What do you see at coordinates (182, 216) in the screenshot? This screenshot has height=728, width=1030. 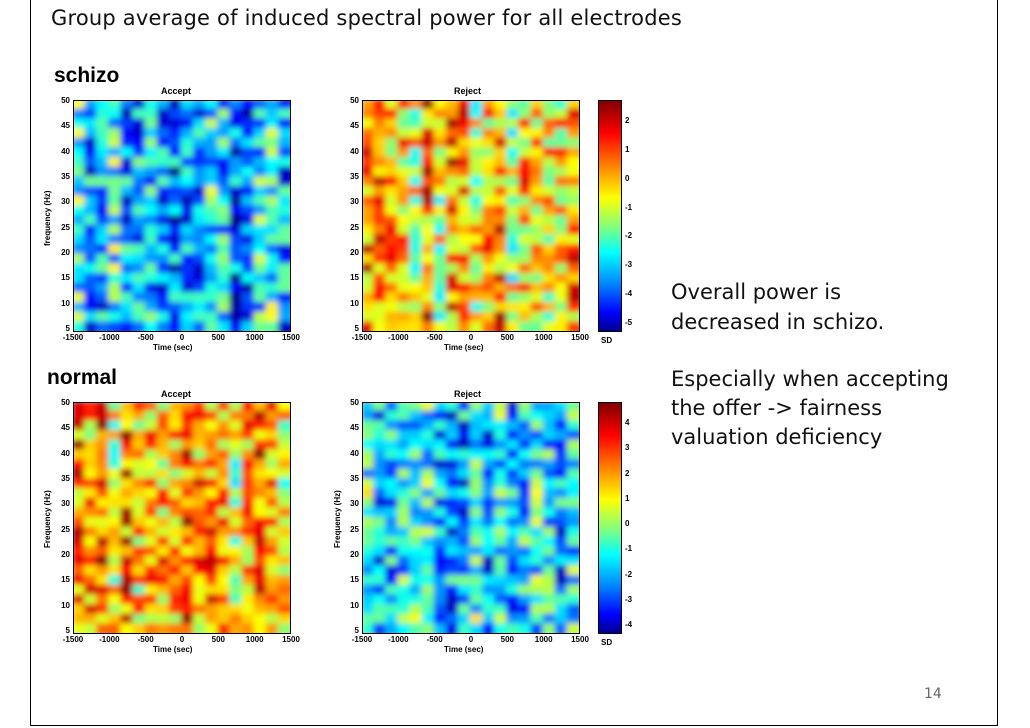 I see `heatmap-schizo-accept` at bounding box center [182, 216].